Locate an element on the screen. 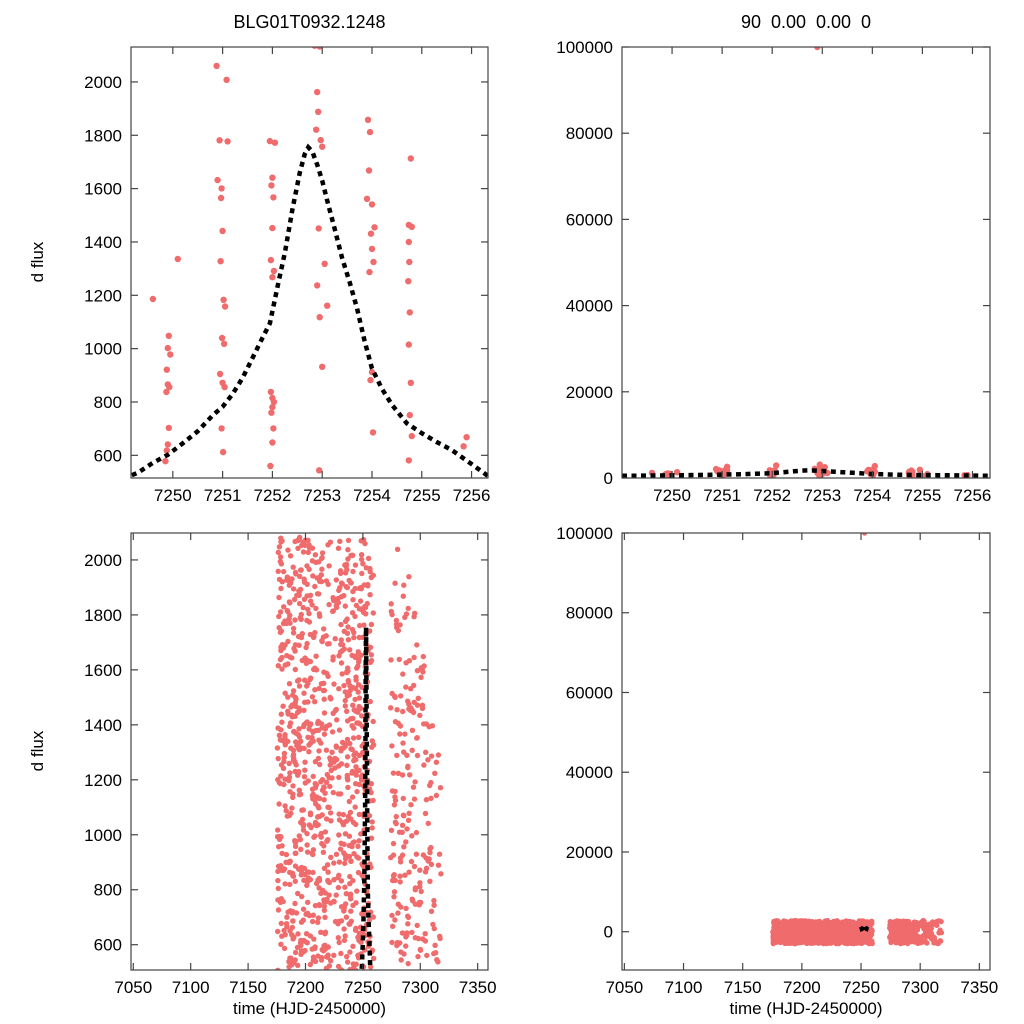 This screenshot has width=1024, height=1024. x-axis-label-right: time (HJD-2450000) is located at coordinates (806, 1008).